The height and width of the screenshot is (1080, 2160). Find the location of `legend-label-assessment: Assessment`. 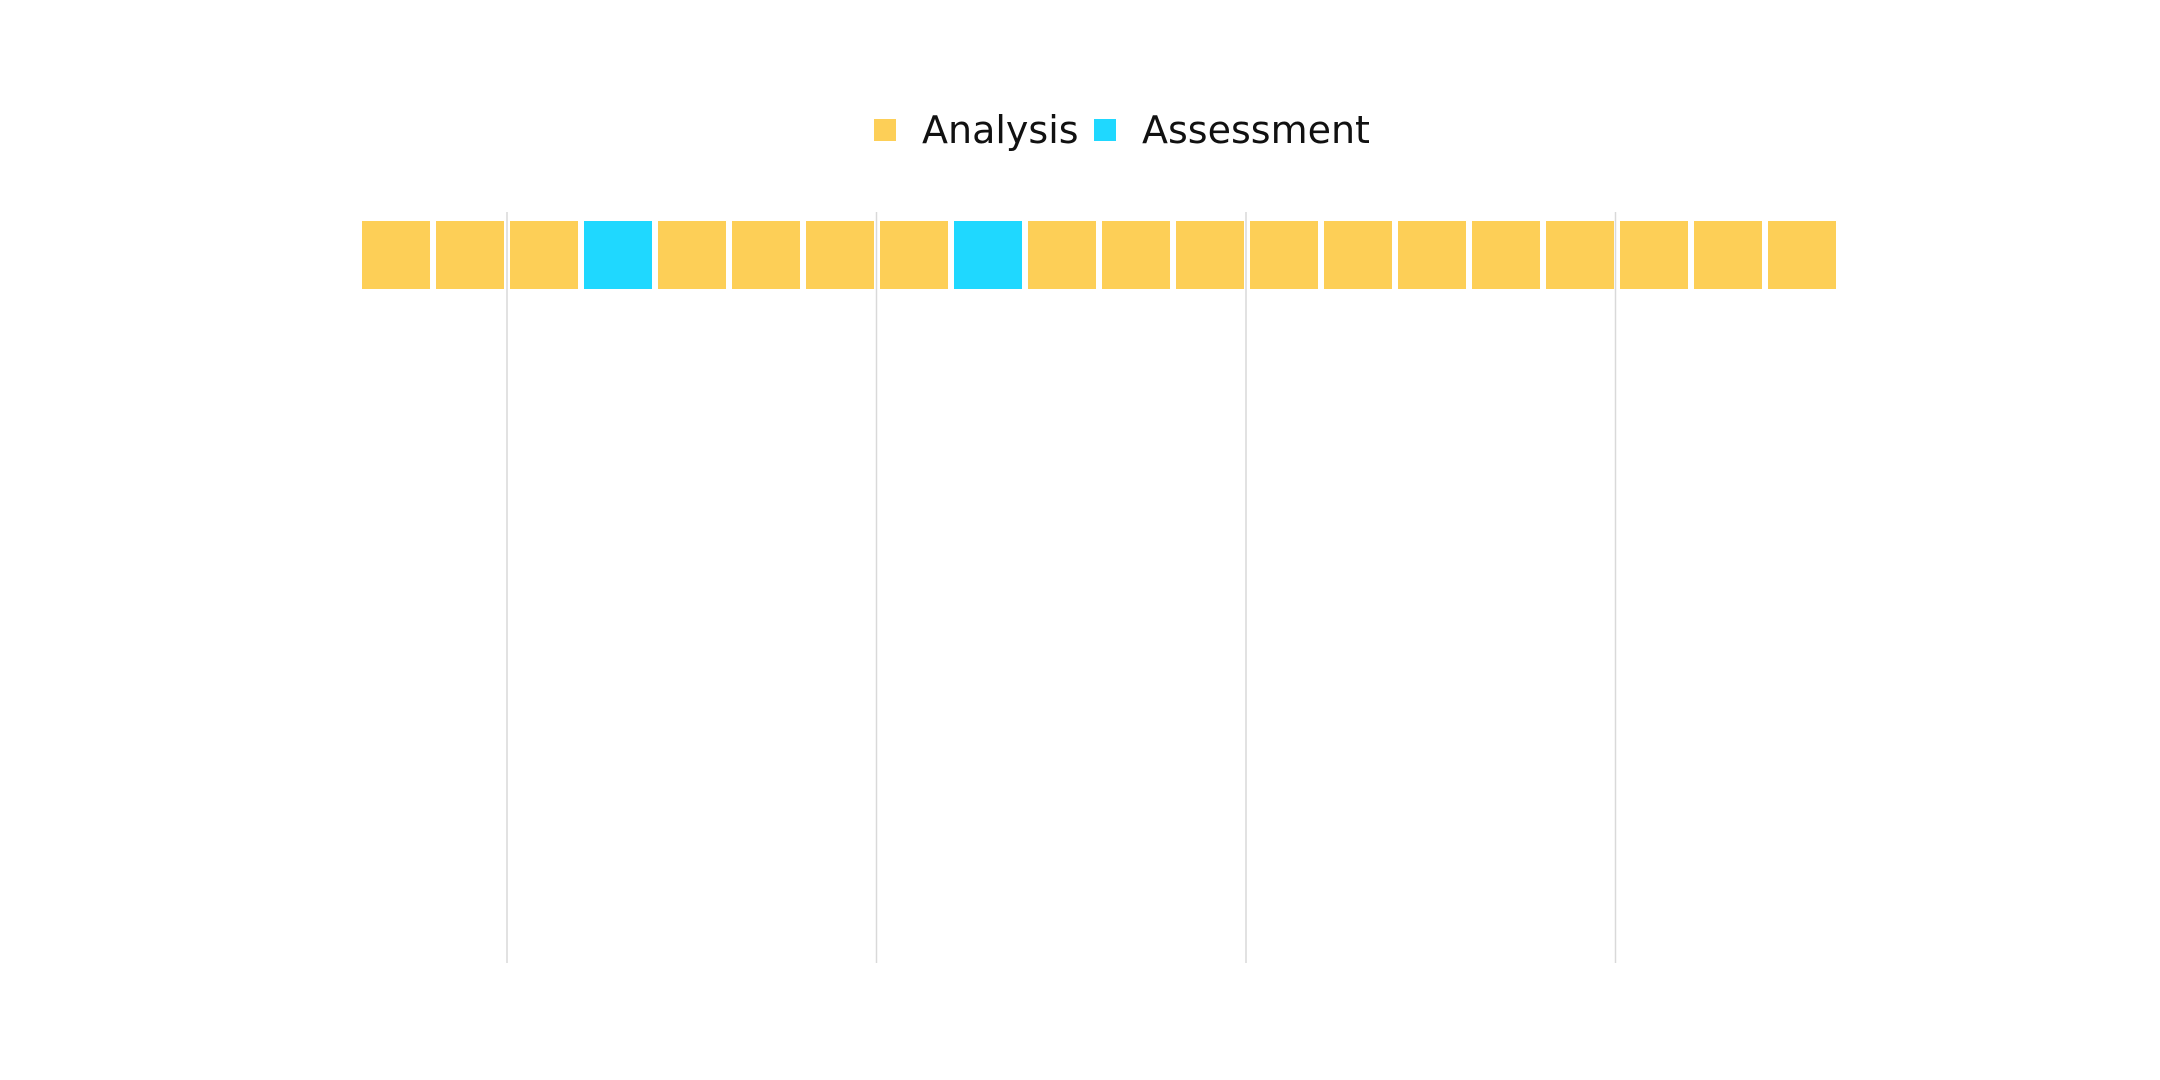

legend-label-assessment: Assessment is located at coordinates (1256, 130).